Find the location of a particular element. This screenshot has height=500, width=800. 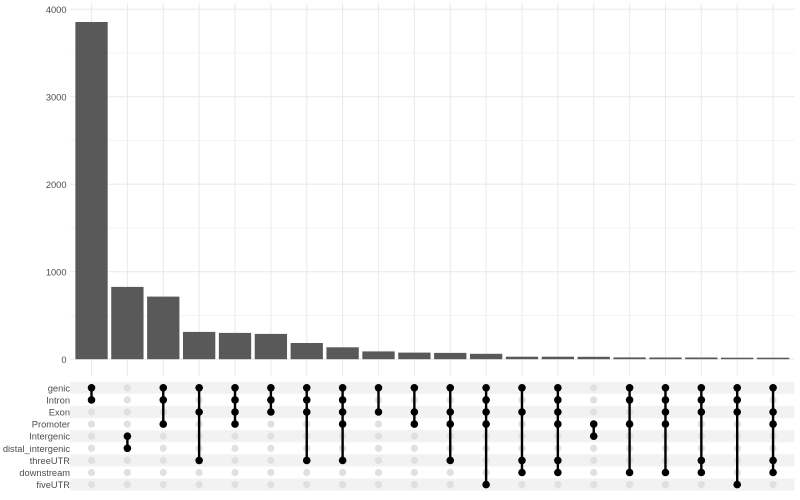

svg-text: Promoter is located at coordinates (51, 425).